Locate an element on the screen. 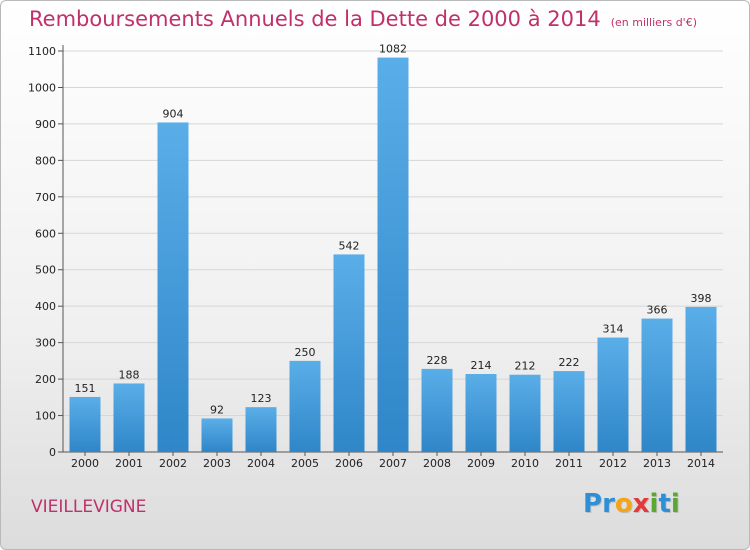 The image size is (750, 550). logo-letter: t is located at coordinates (664, 504).